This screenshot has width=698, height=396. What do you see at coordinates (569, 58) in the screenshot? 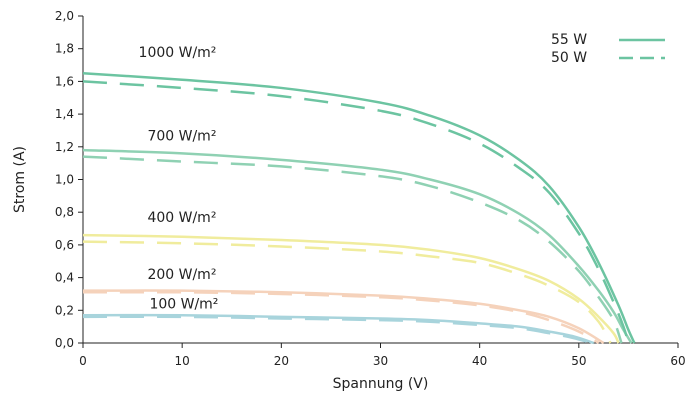
I see `legend-label: 50 W` at bounding box center [569, 58].